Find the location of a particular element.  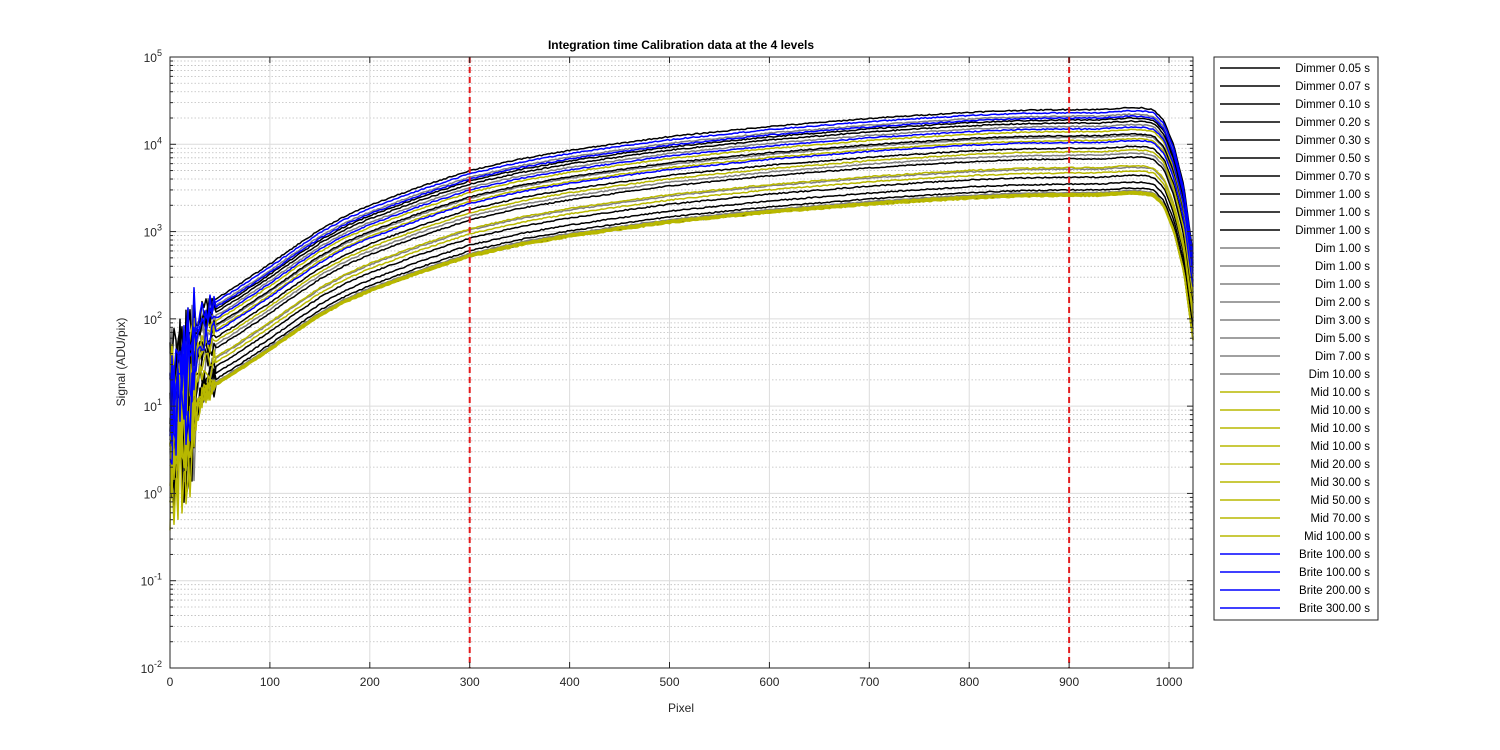

x-tick-label: 900 is located at coordinates (1069, 682).